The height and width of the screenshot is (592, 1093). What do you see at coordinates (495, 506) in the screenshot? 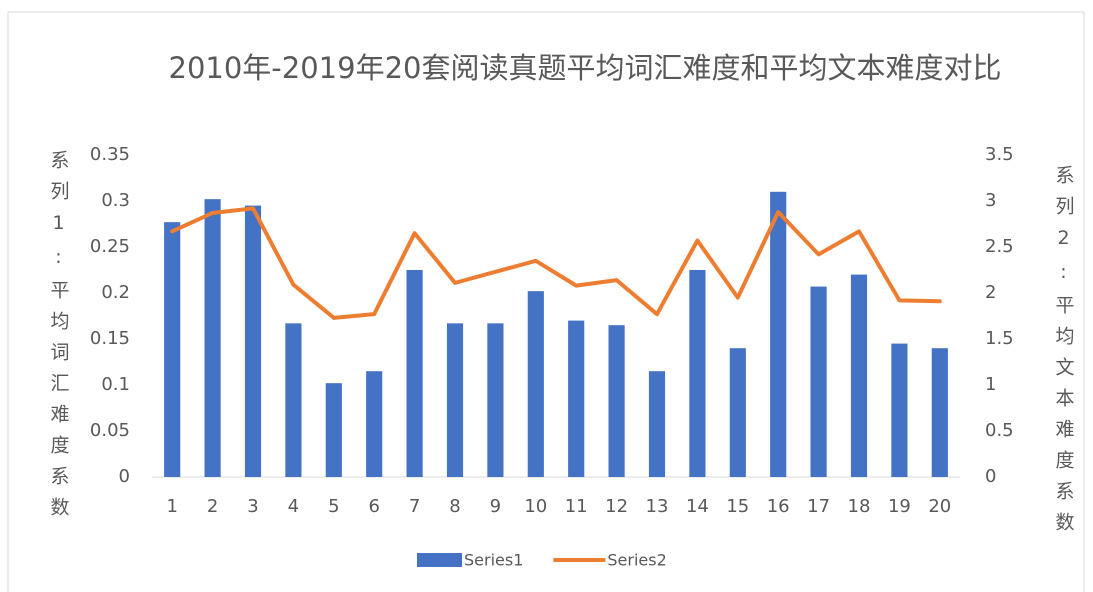
I see `x-tick-label: 9` at bounding box center [495, 506].